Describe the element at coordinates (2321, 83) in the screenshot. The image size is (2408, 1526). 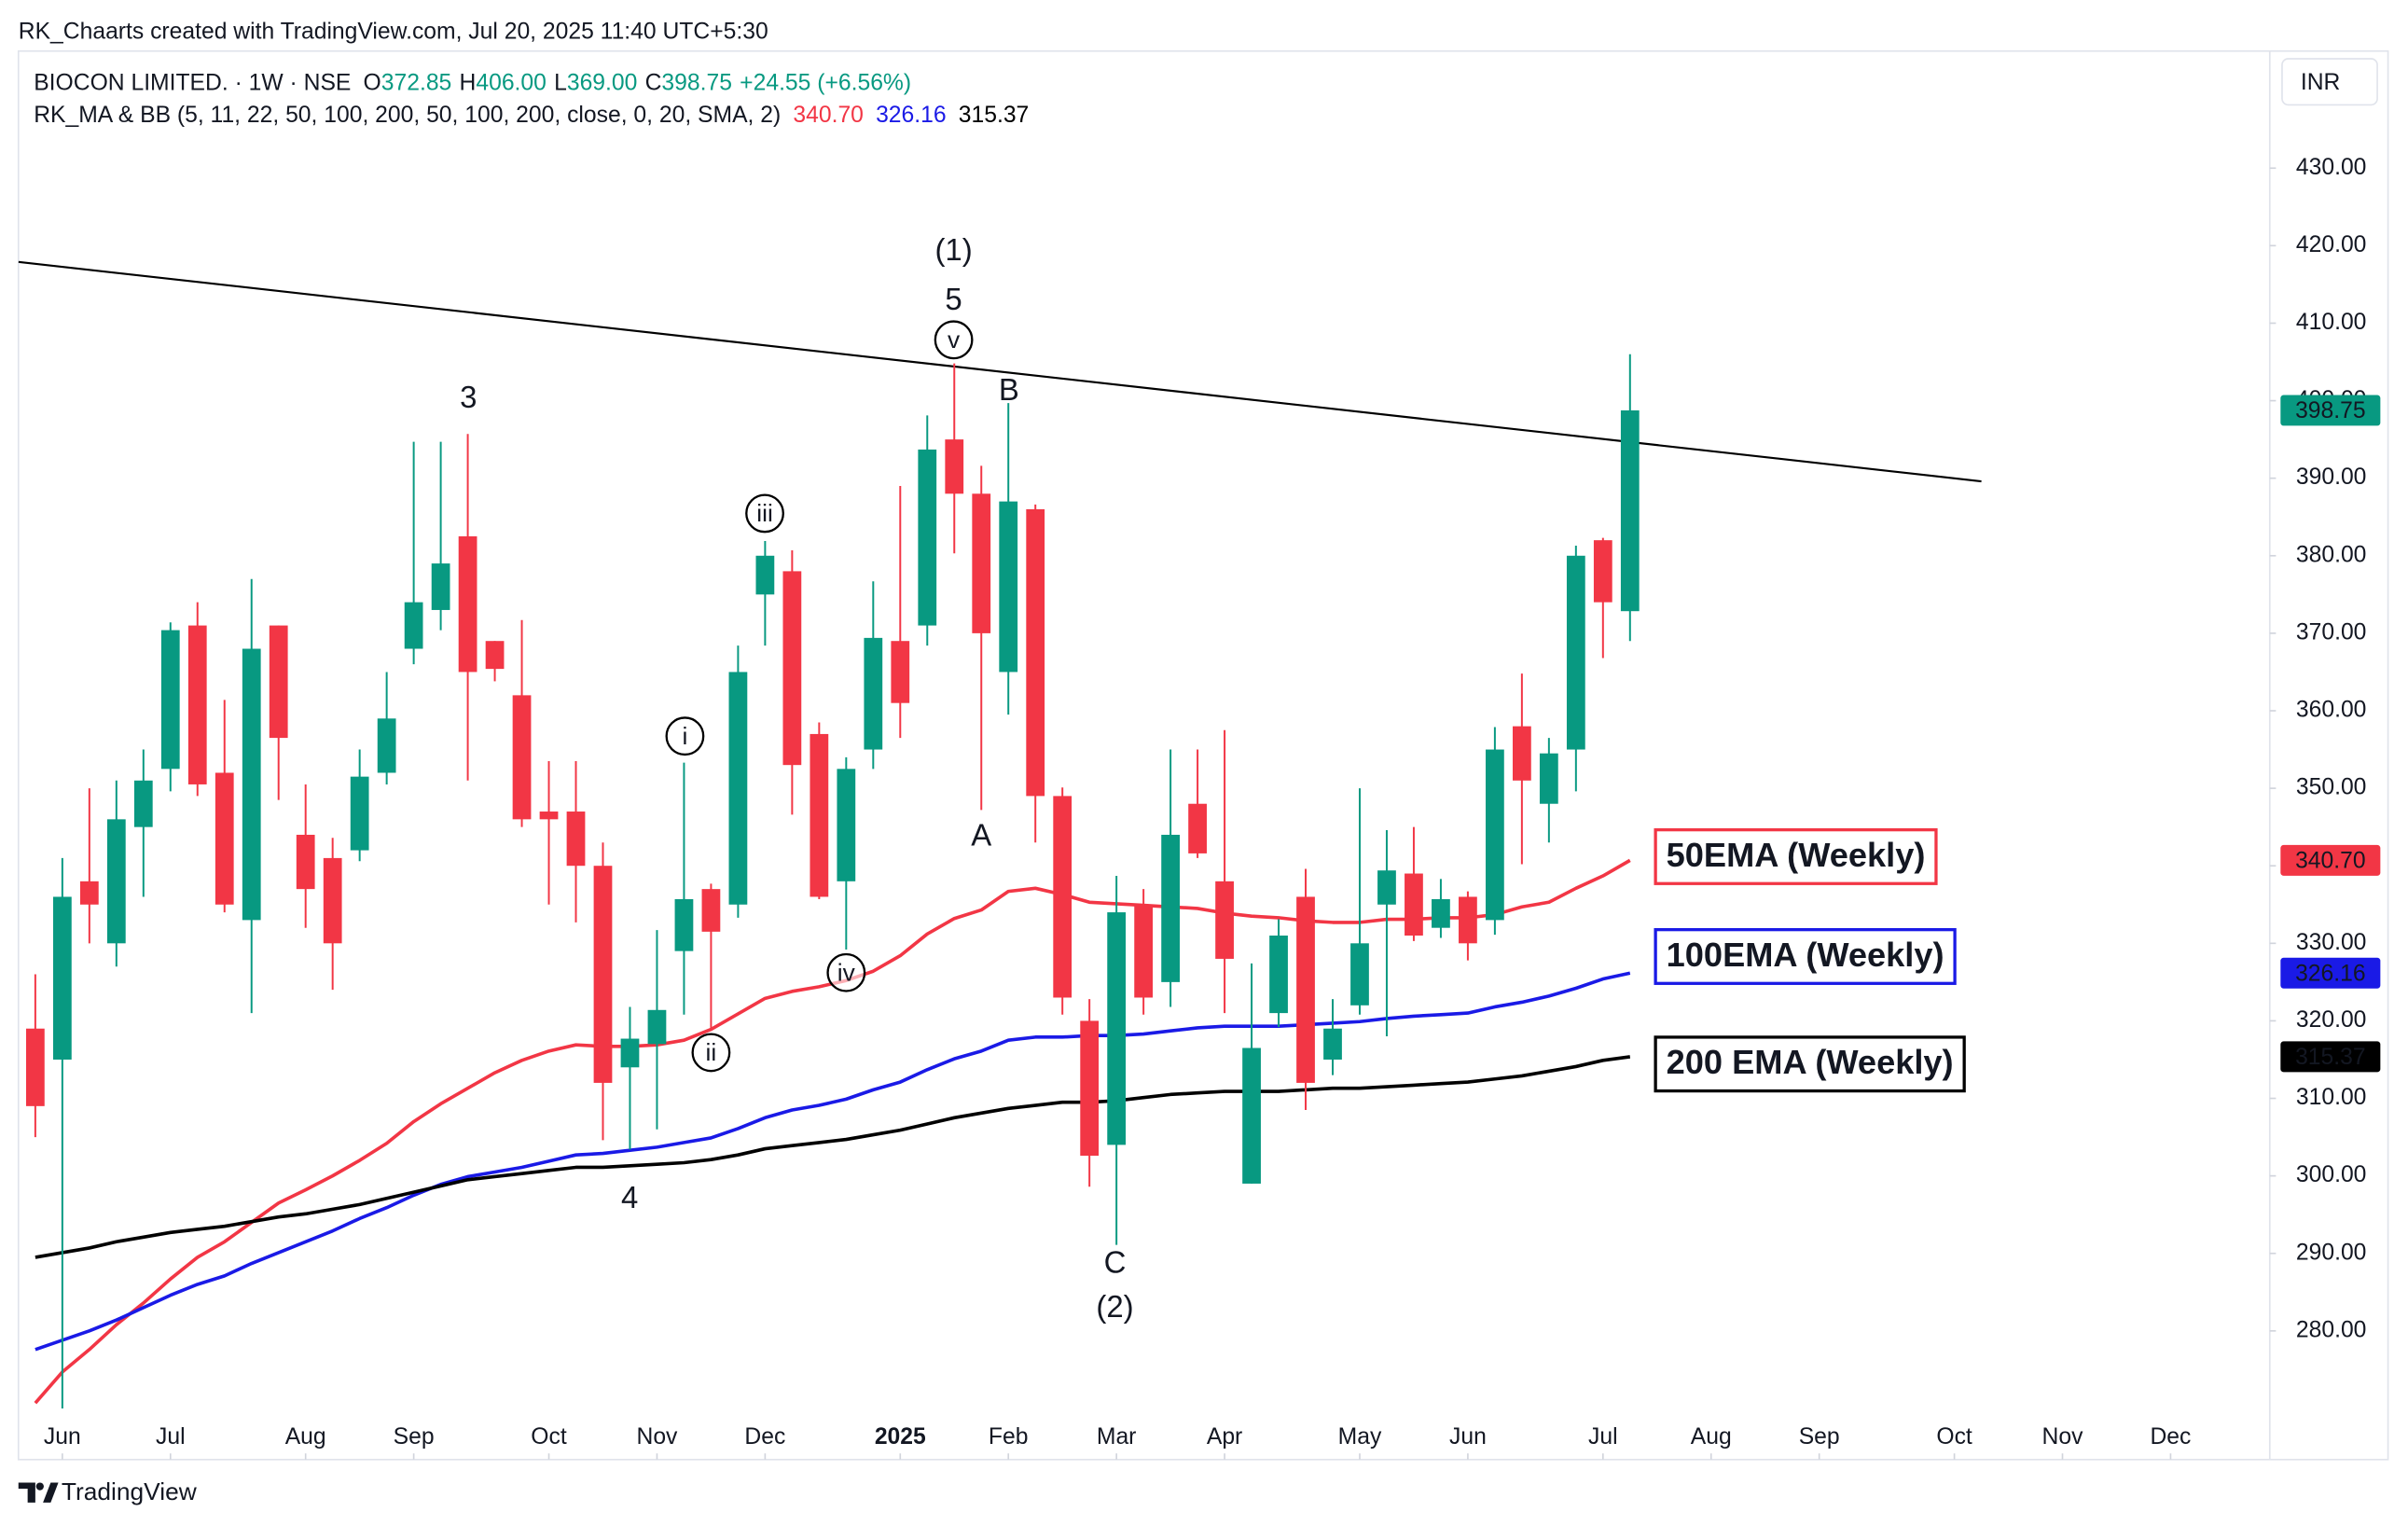
I see `currency: INR` at that location.